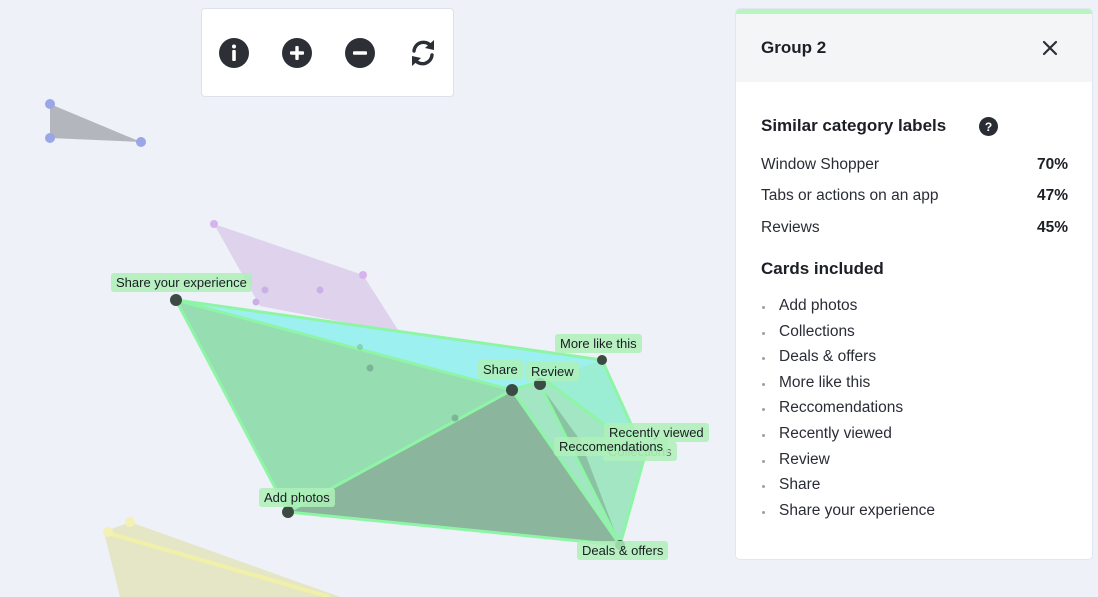  I want to click on close-button, so click(1050, 48).